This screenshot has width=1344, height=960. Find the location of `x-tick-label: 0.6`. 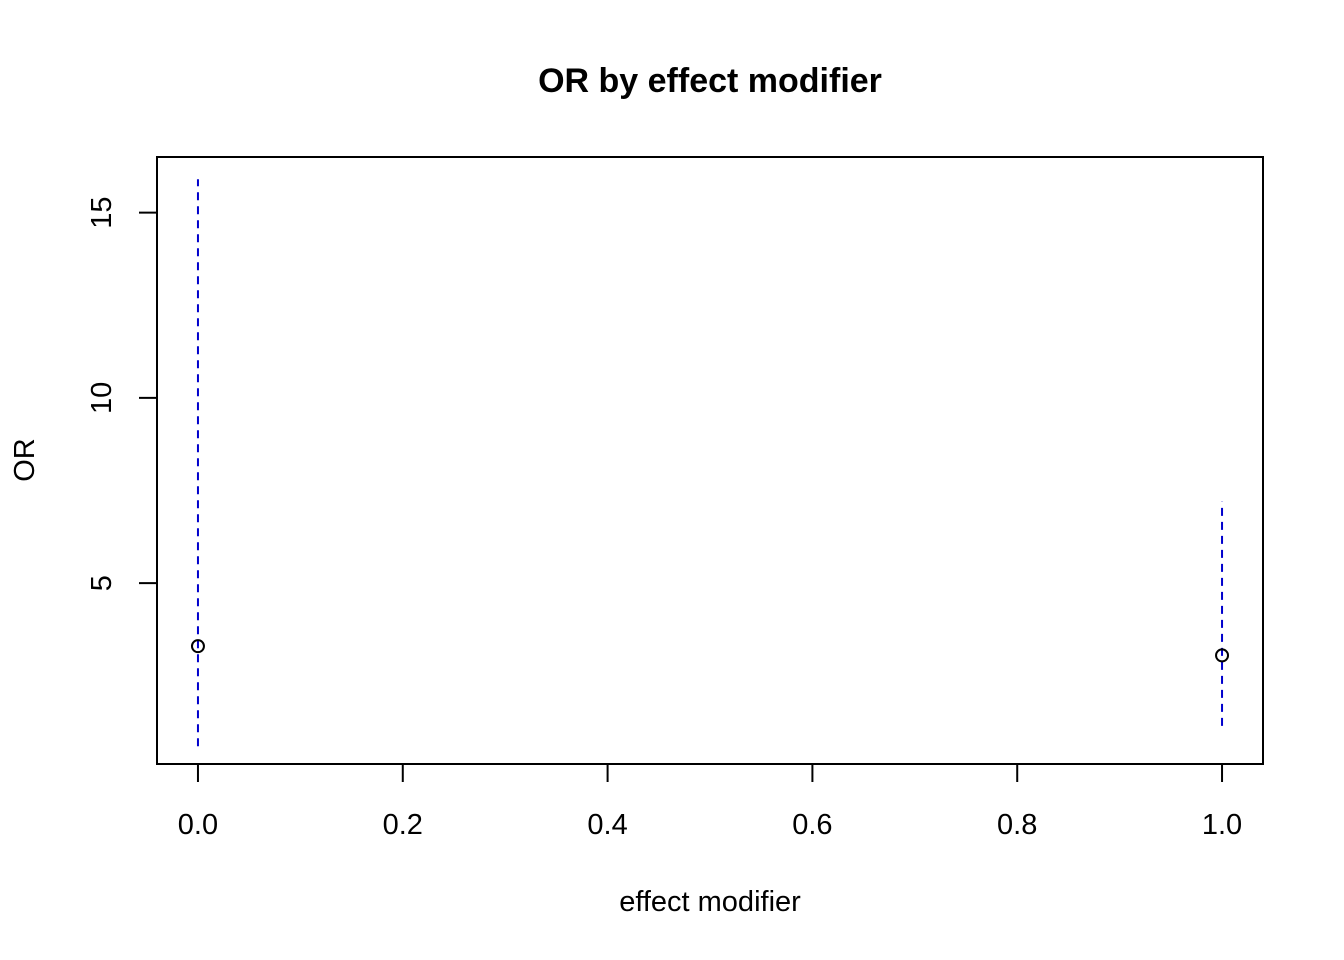

x-tick-label: 0.6 is located at coordinates (812, 825).